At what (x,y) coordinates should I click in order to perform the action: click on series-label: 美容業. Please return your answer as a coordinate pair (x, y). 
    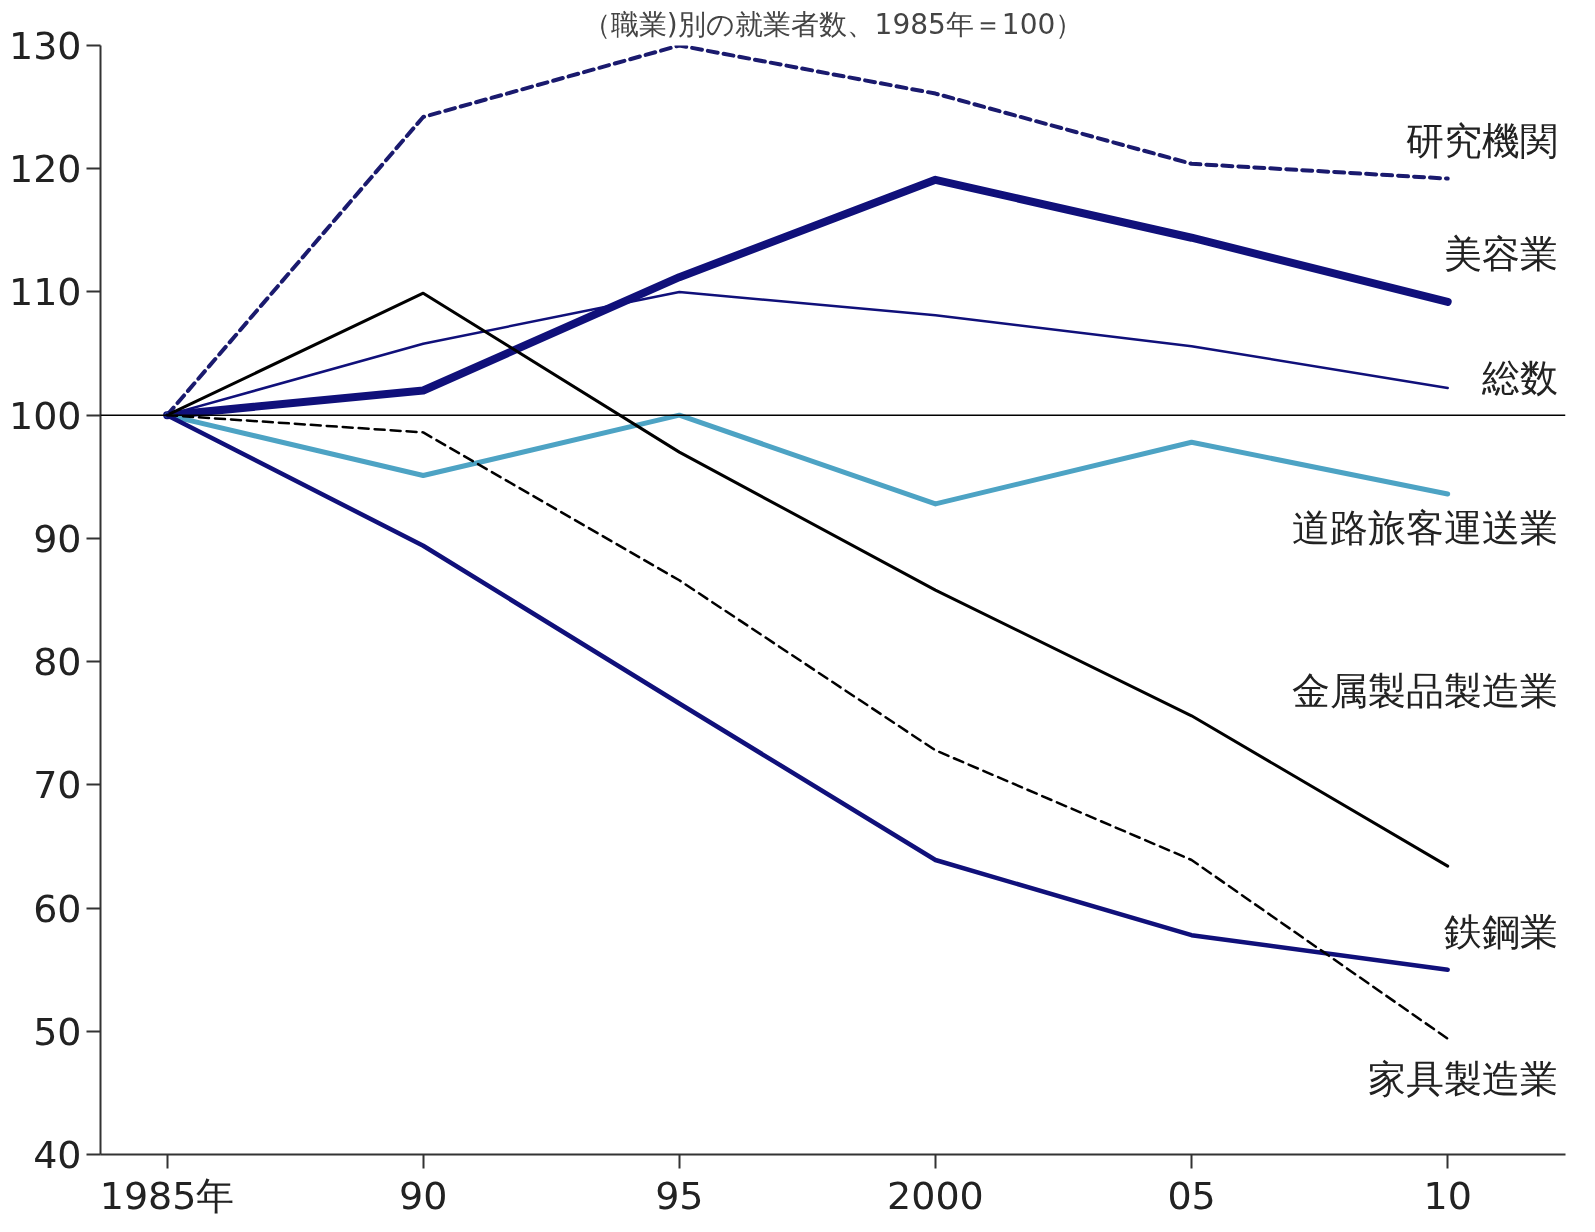
    Looking at the image, I should click on (1500, 253).